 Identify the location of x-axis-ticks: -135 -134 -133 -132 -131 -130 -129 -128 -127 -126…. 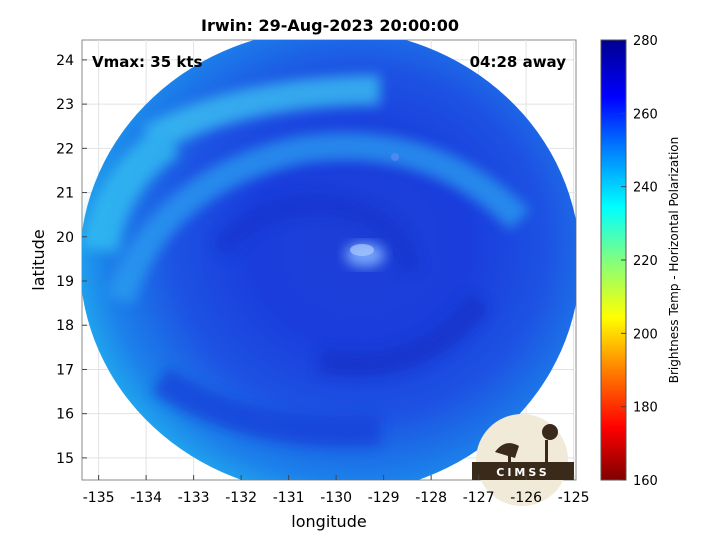
(336, 490).